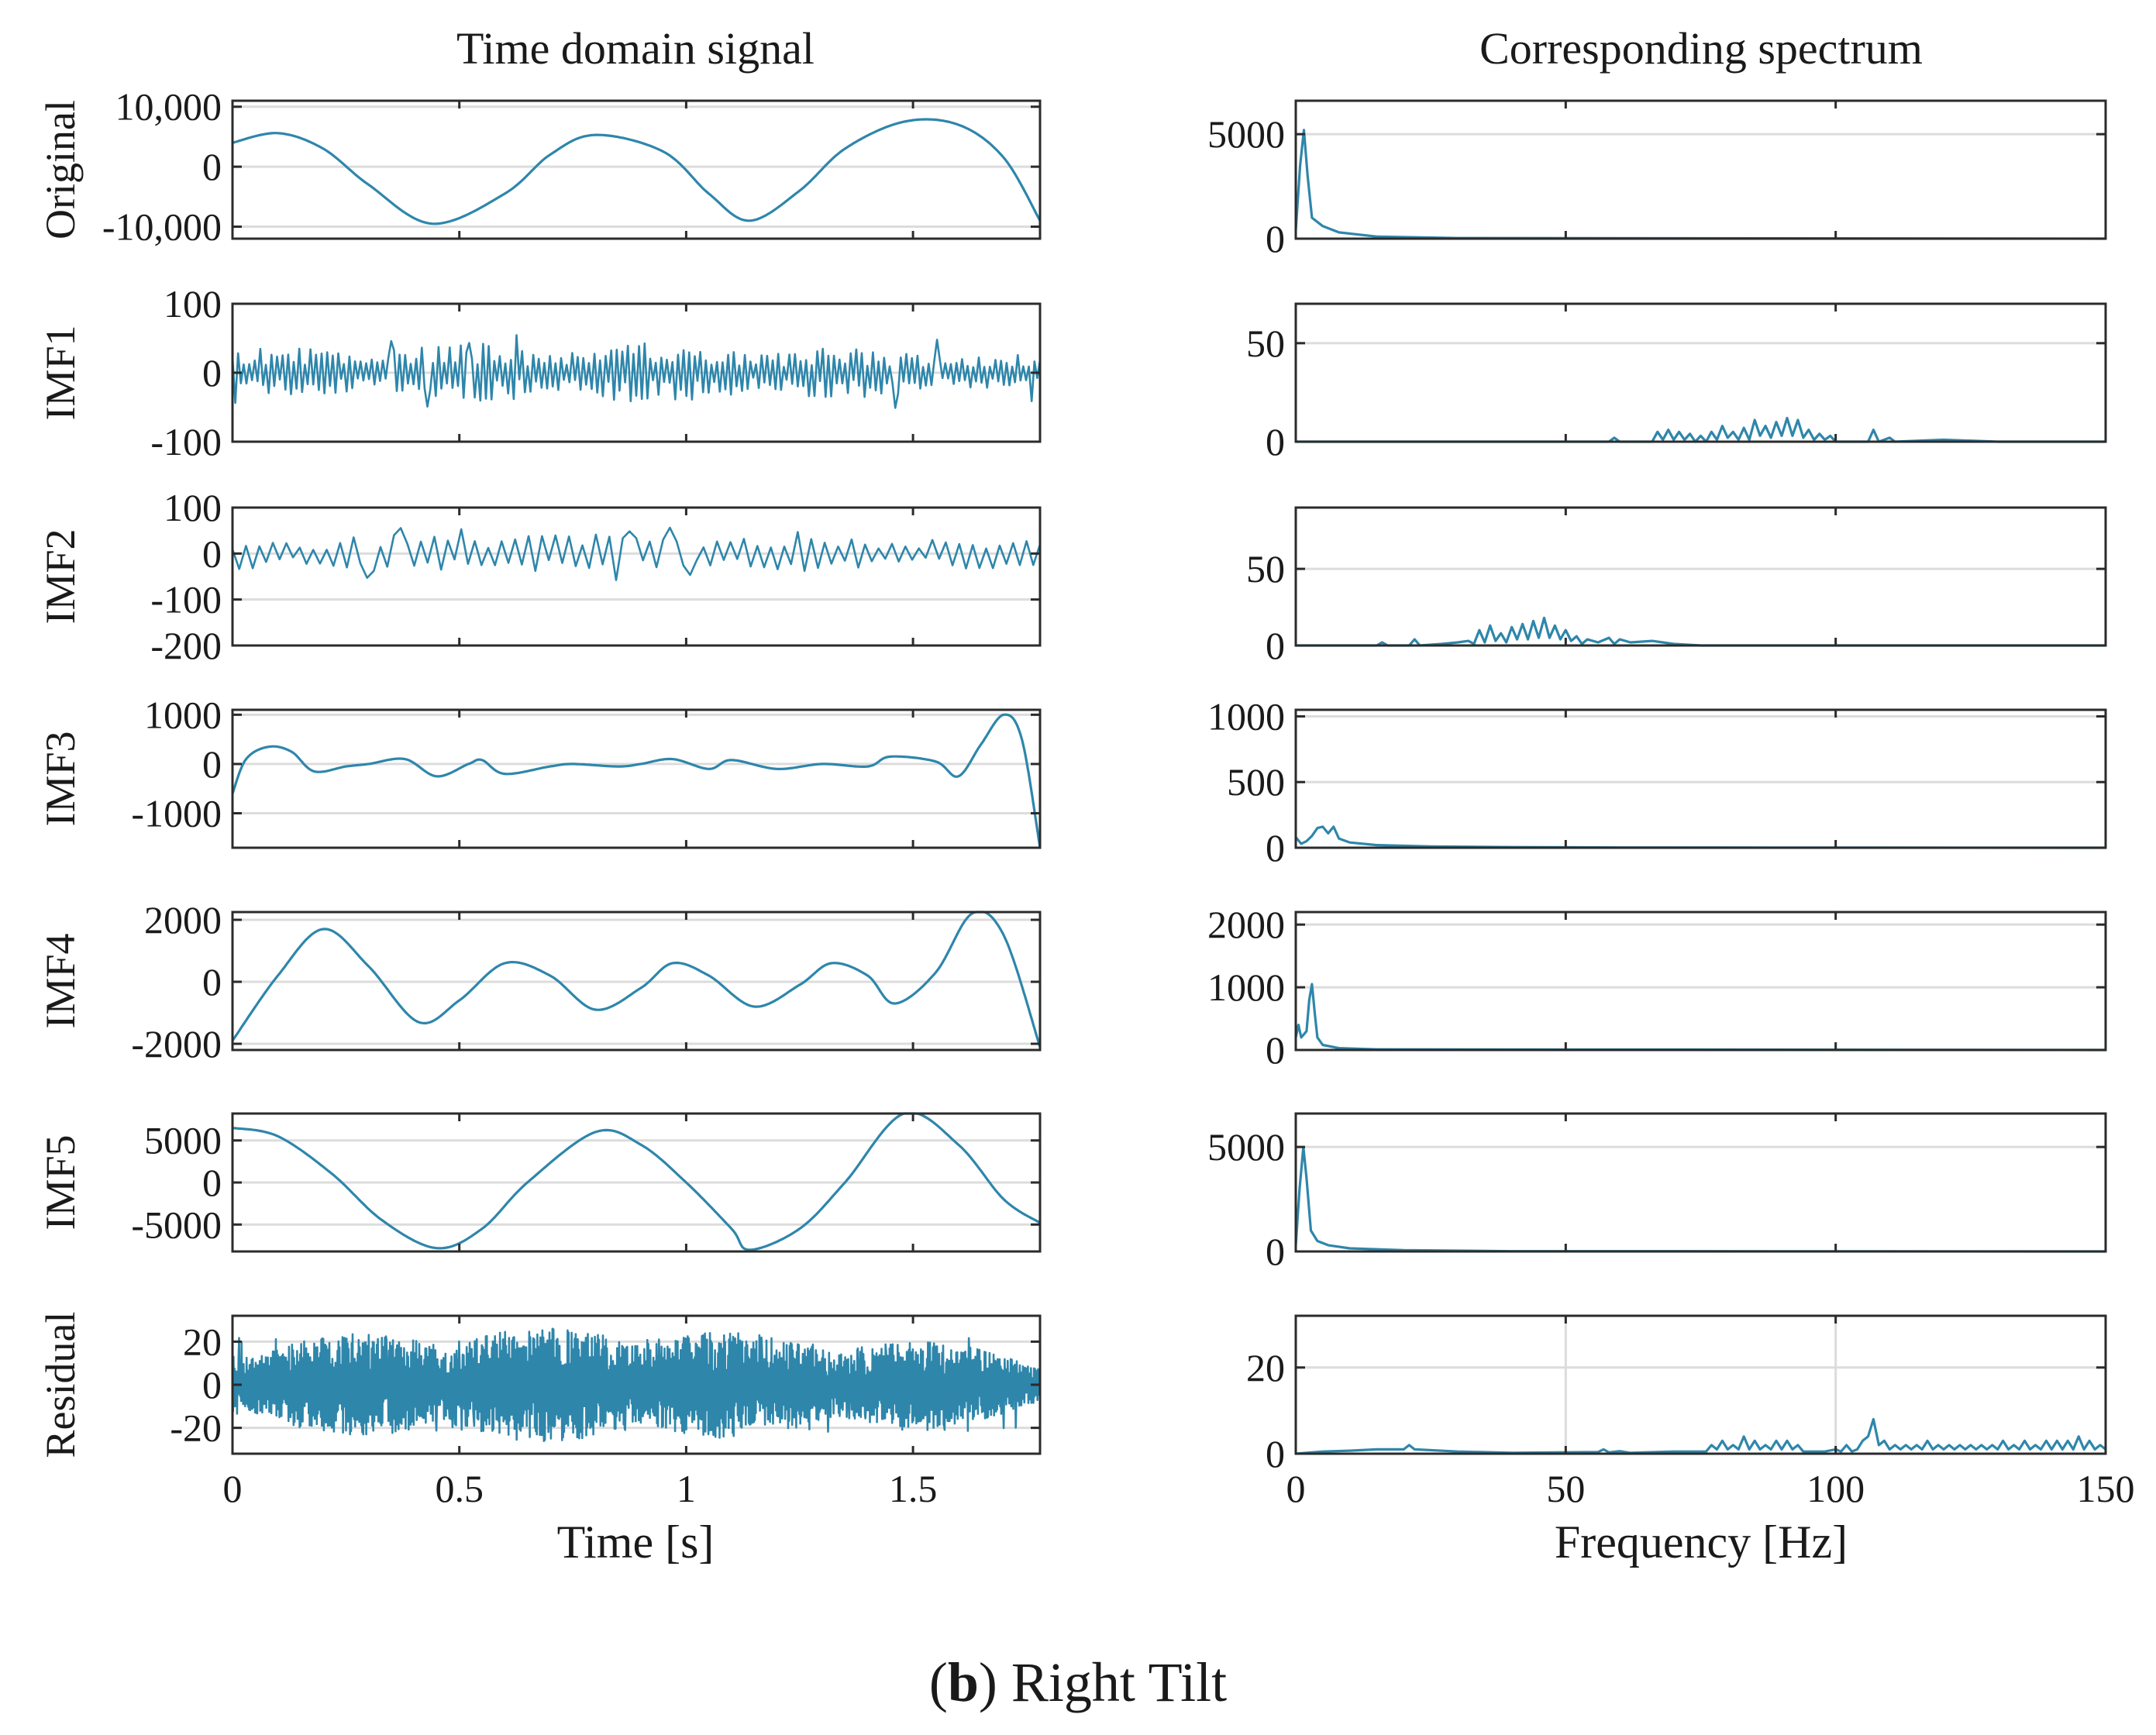 The height and width of the screenshot is (1735, 2156). Describe the element at coordinates (1103, 1682) in the screenshot. I see `caption-text: ) Right Tilt` at that location.